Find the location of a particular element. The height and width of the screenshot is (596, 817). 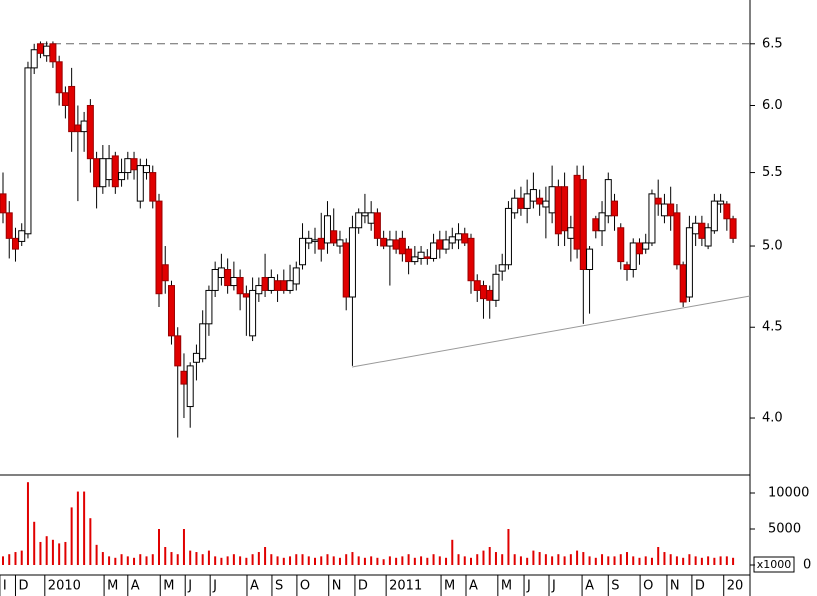

y-tick-label: 10000 is located at coordinates (788, 493).